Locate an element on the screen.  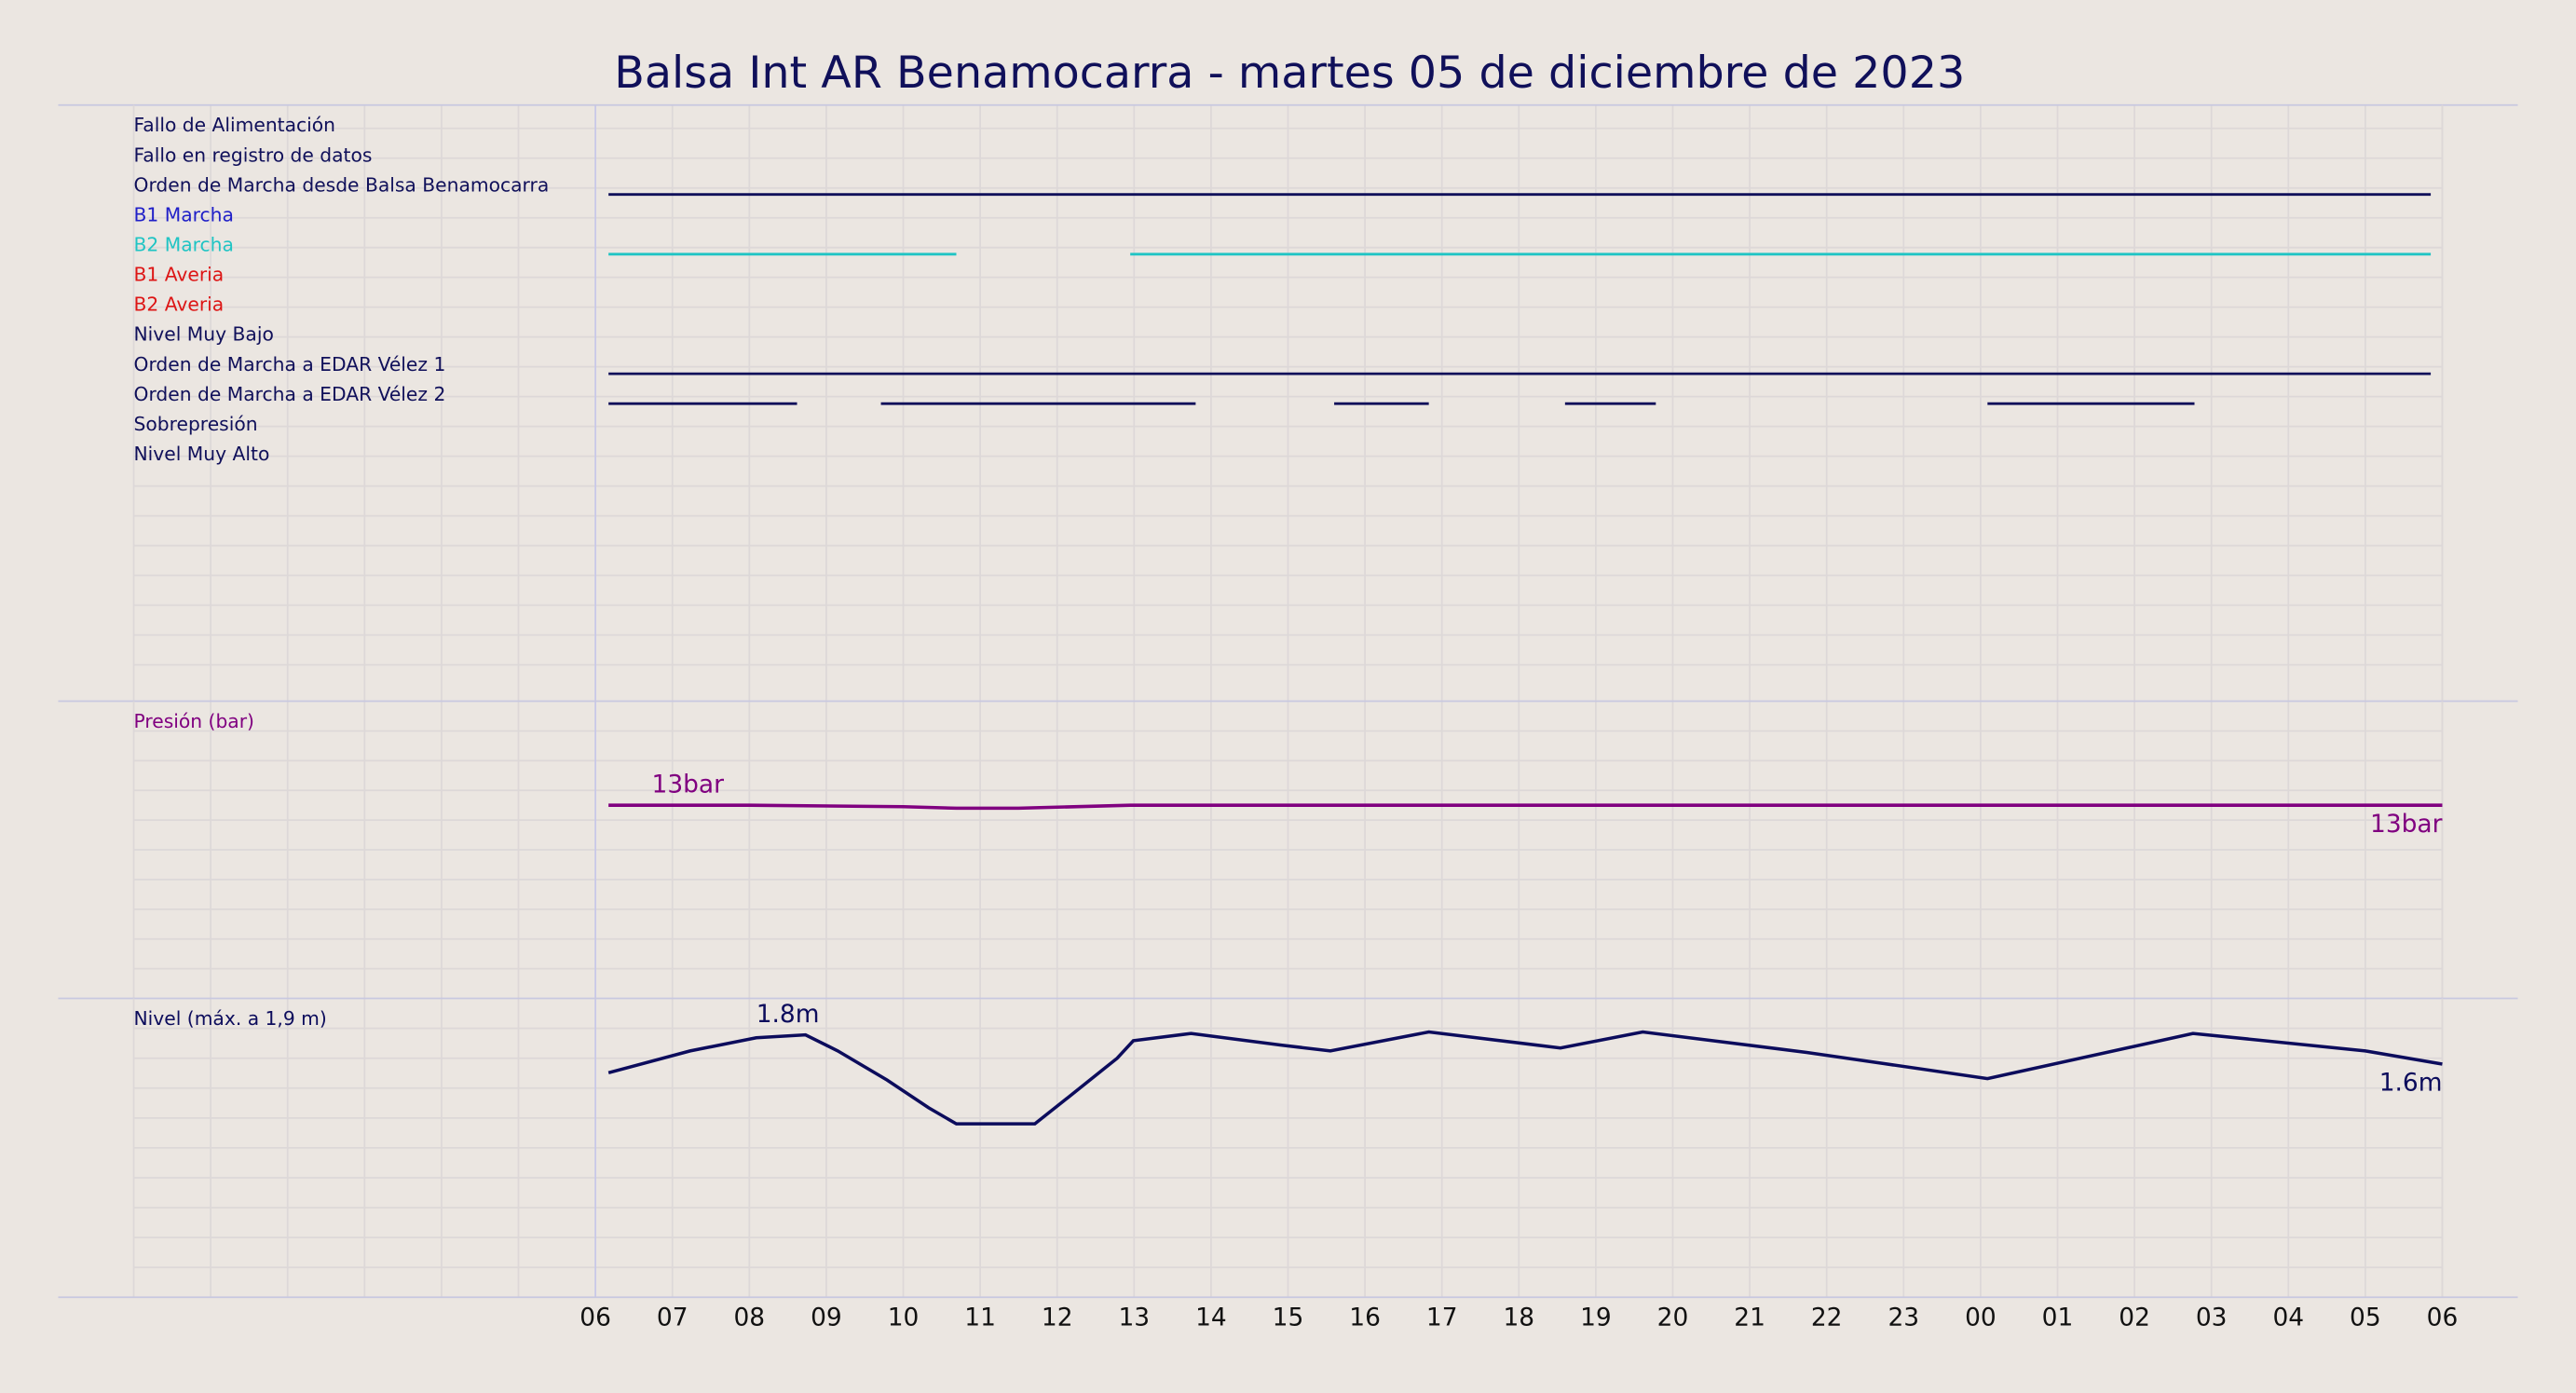
signal-label: Nivel Muy Alto is located at coordinates (202, 454).